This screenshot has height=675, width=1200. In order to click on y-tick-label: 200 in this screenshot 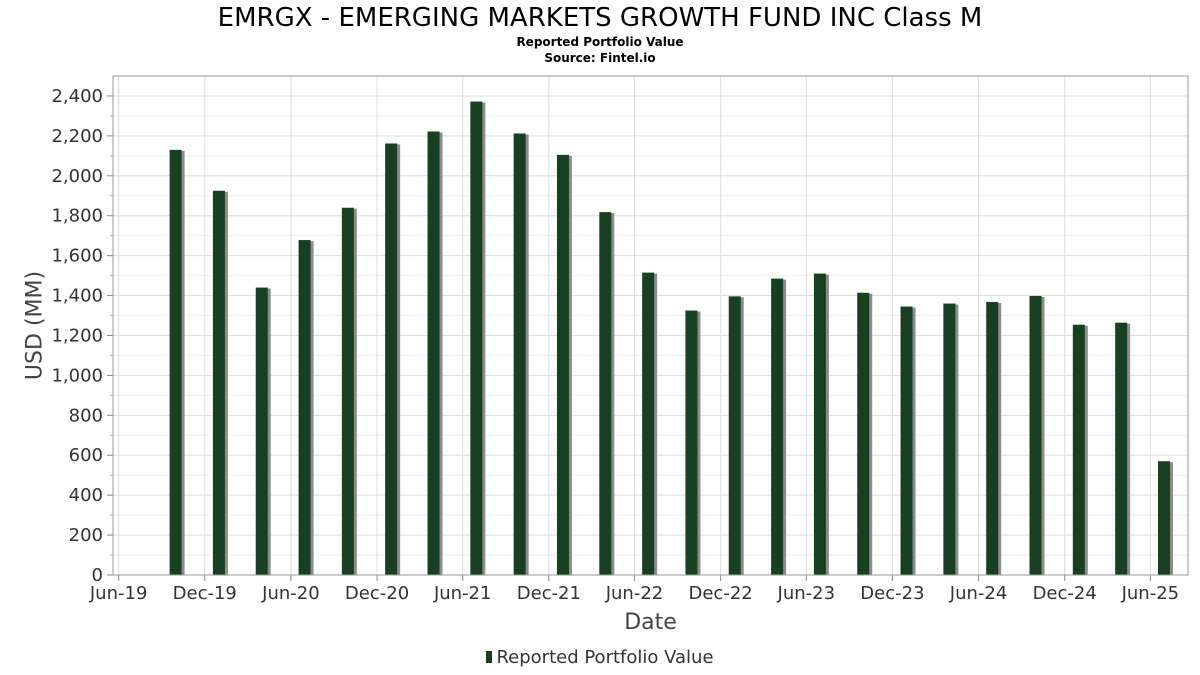, I will do `click(86, 535)`.